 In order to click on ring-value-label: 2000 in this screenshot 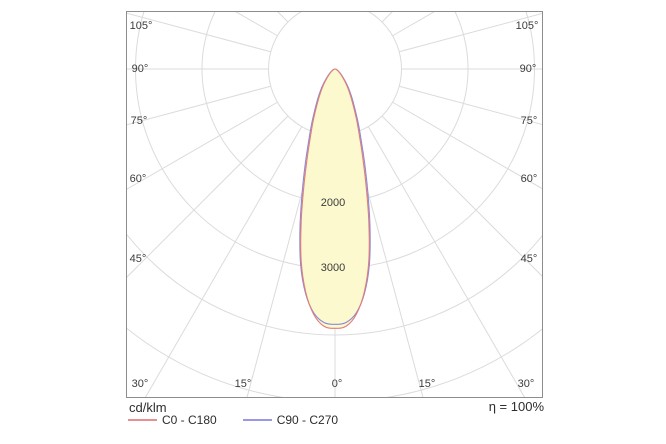, I will do `click(333, 203)`.